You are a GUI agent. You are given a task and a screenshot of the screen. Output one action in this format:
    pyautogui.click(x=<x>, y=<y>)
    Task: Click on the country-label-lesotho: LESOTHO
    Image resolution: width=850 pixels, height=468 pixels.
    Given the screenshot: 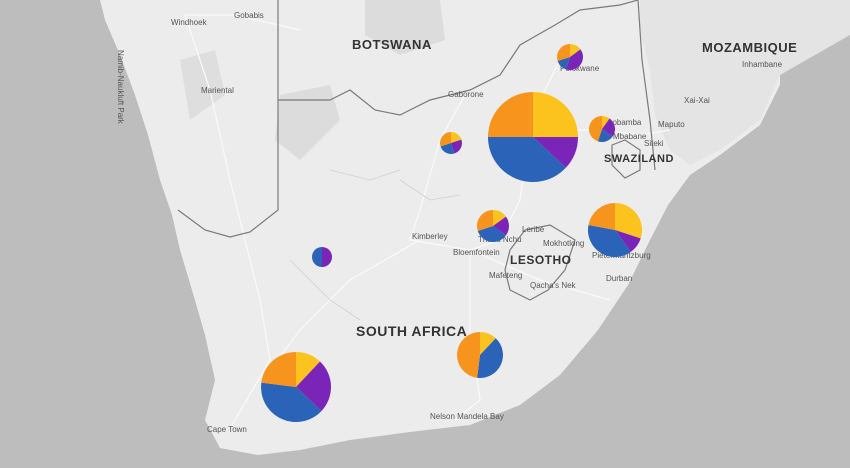 What is the action you would take?
    pyautogui.click(x=541, y=260)
    